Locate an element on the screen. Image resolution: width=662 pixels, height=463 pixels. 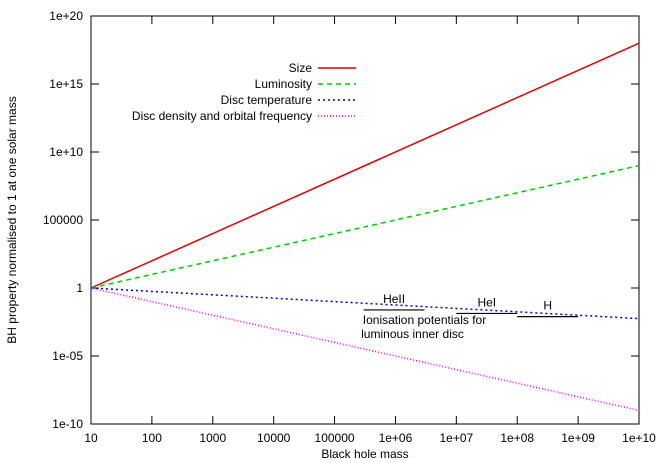
y-tick-label: 1 is located at coordinates (79, 288).